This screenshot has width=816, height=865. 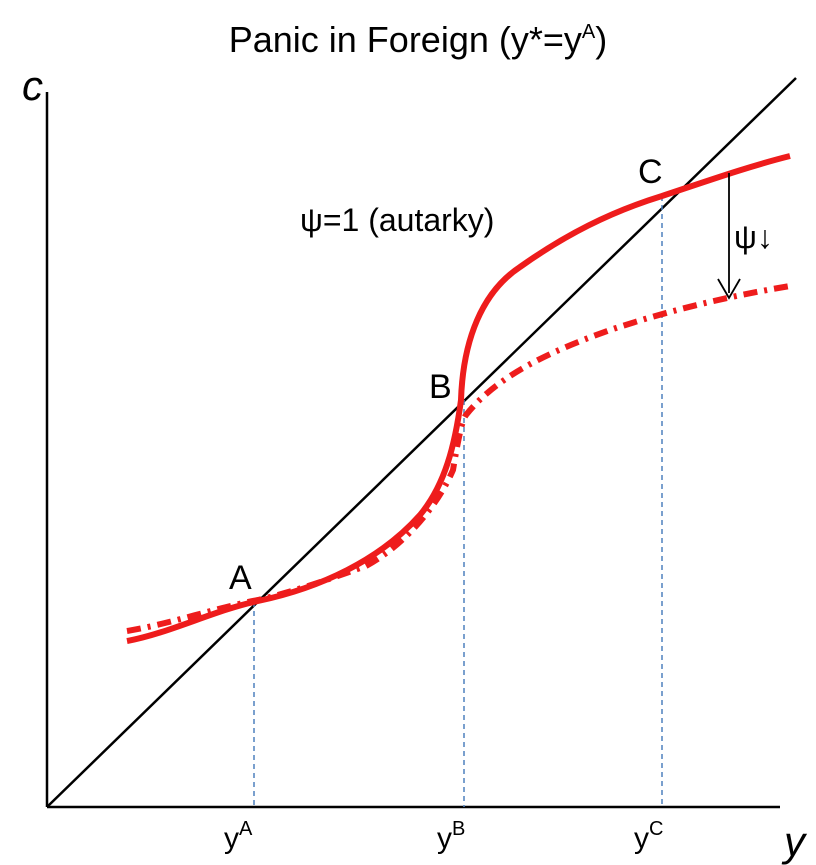 What do you see at coordinates (418, 39) in the screenshot?
I see `diagram-title: Panic in Foreign (y*=yA)` at bounding box center [418, 39].